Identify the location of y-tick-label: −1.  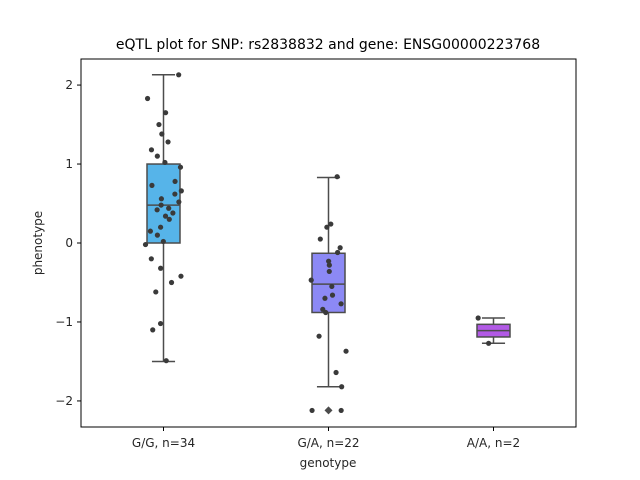
(64, 322).